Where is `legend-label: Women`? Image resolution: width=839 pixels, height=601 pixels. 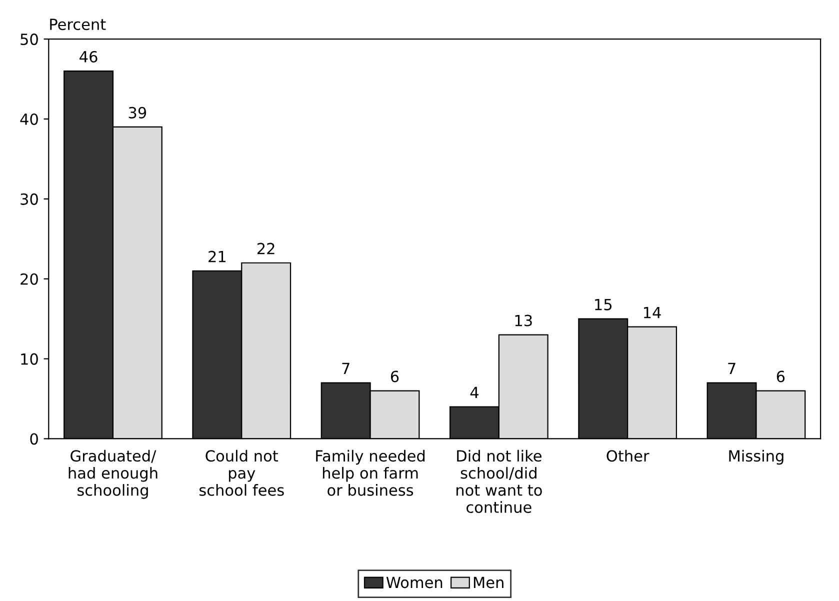 legend-label: Women is located at coordinates (414, 582).